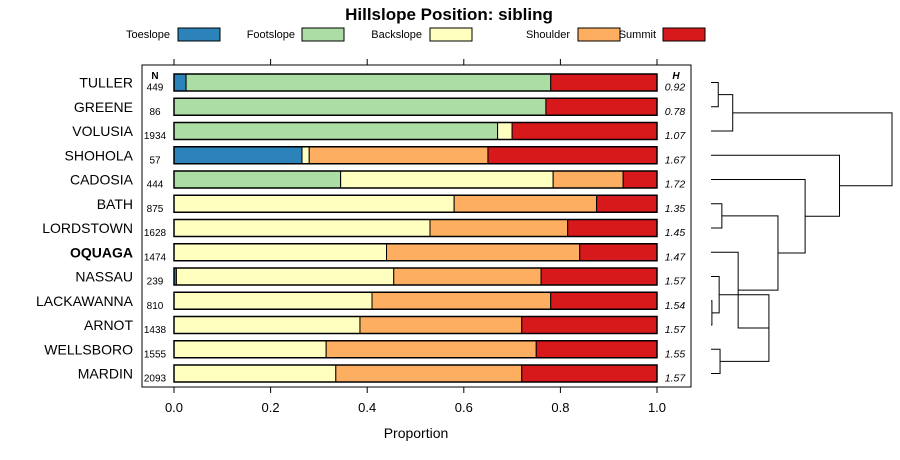  I want to click on bar-outline-greene, so click(415, 106).